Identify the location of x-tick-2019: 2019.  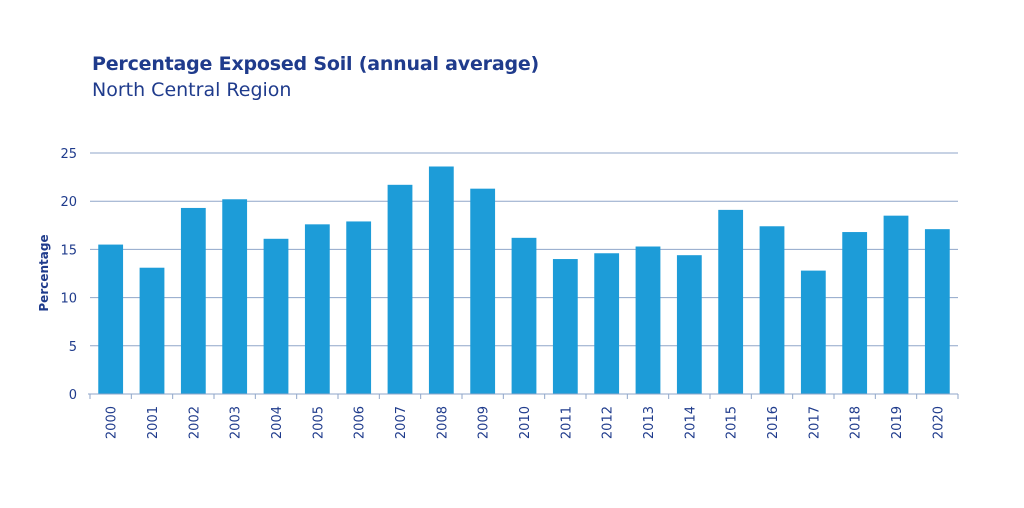
(897, 422).